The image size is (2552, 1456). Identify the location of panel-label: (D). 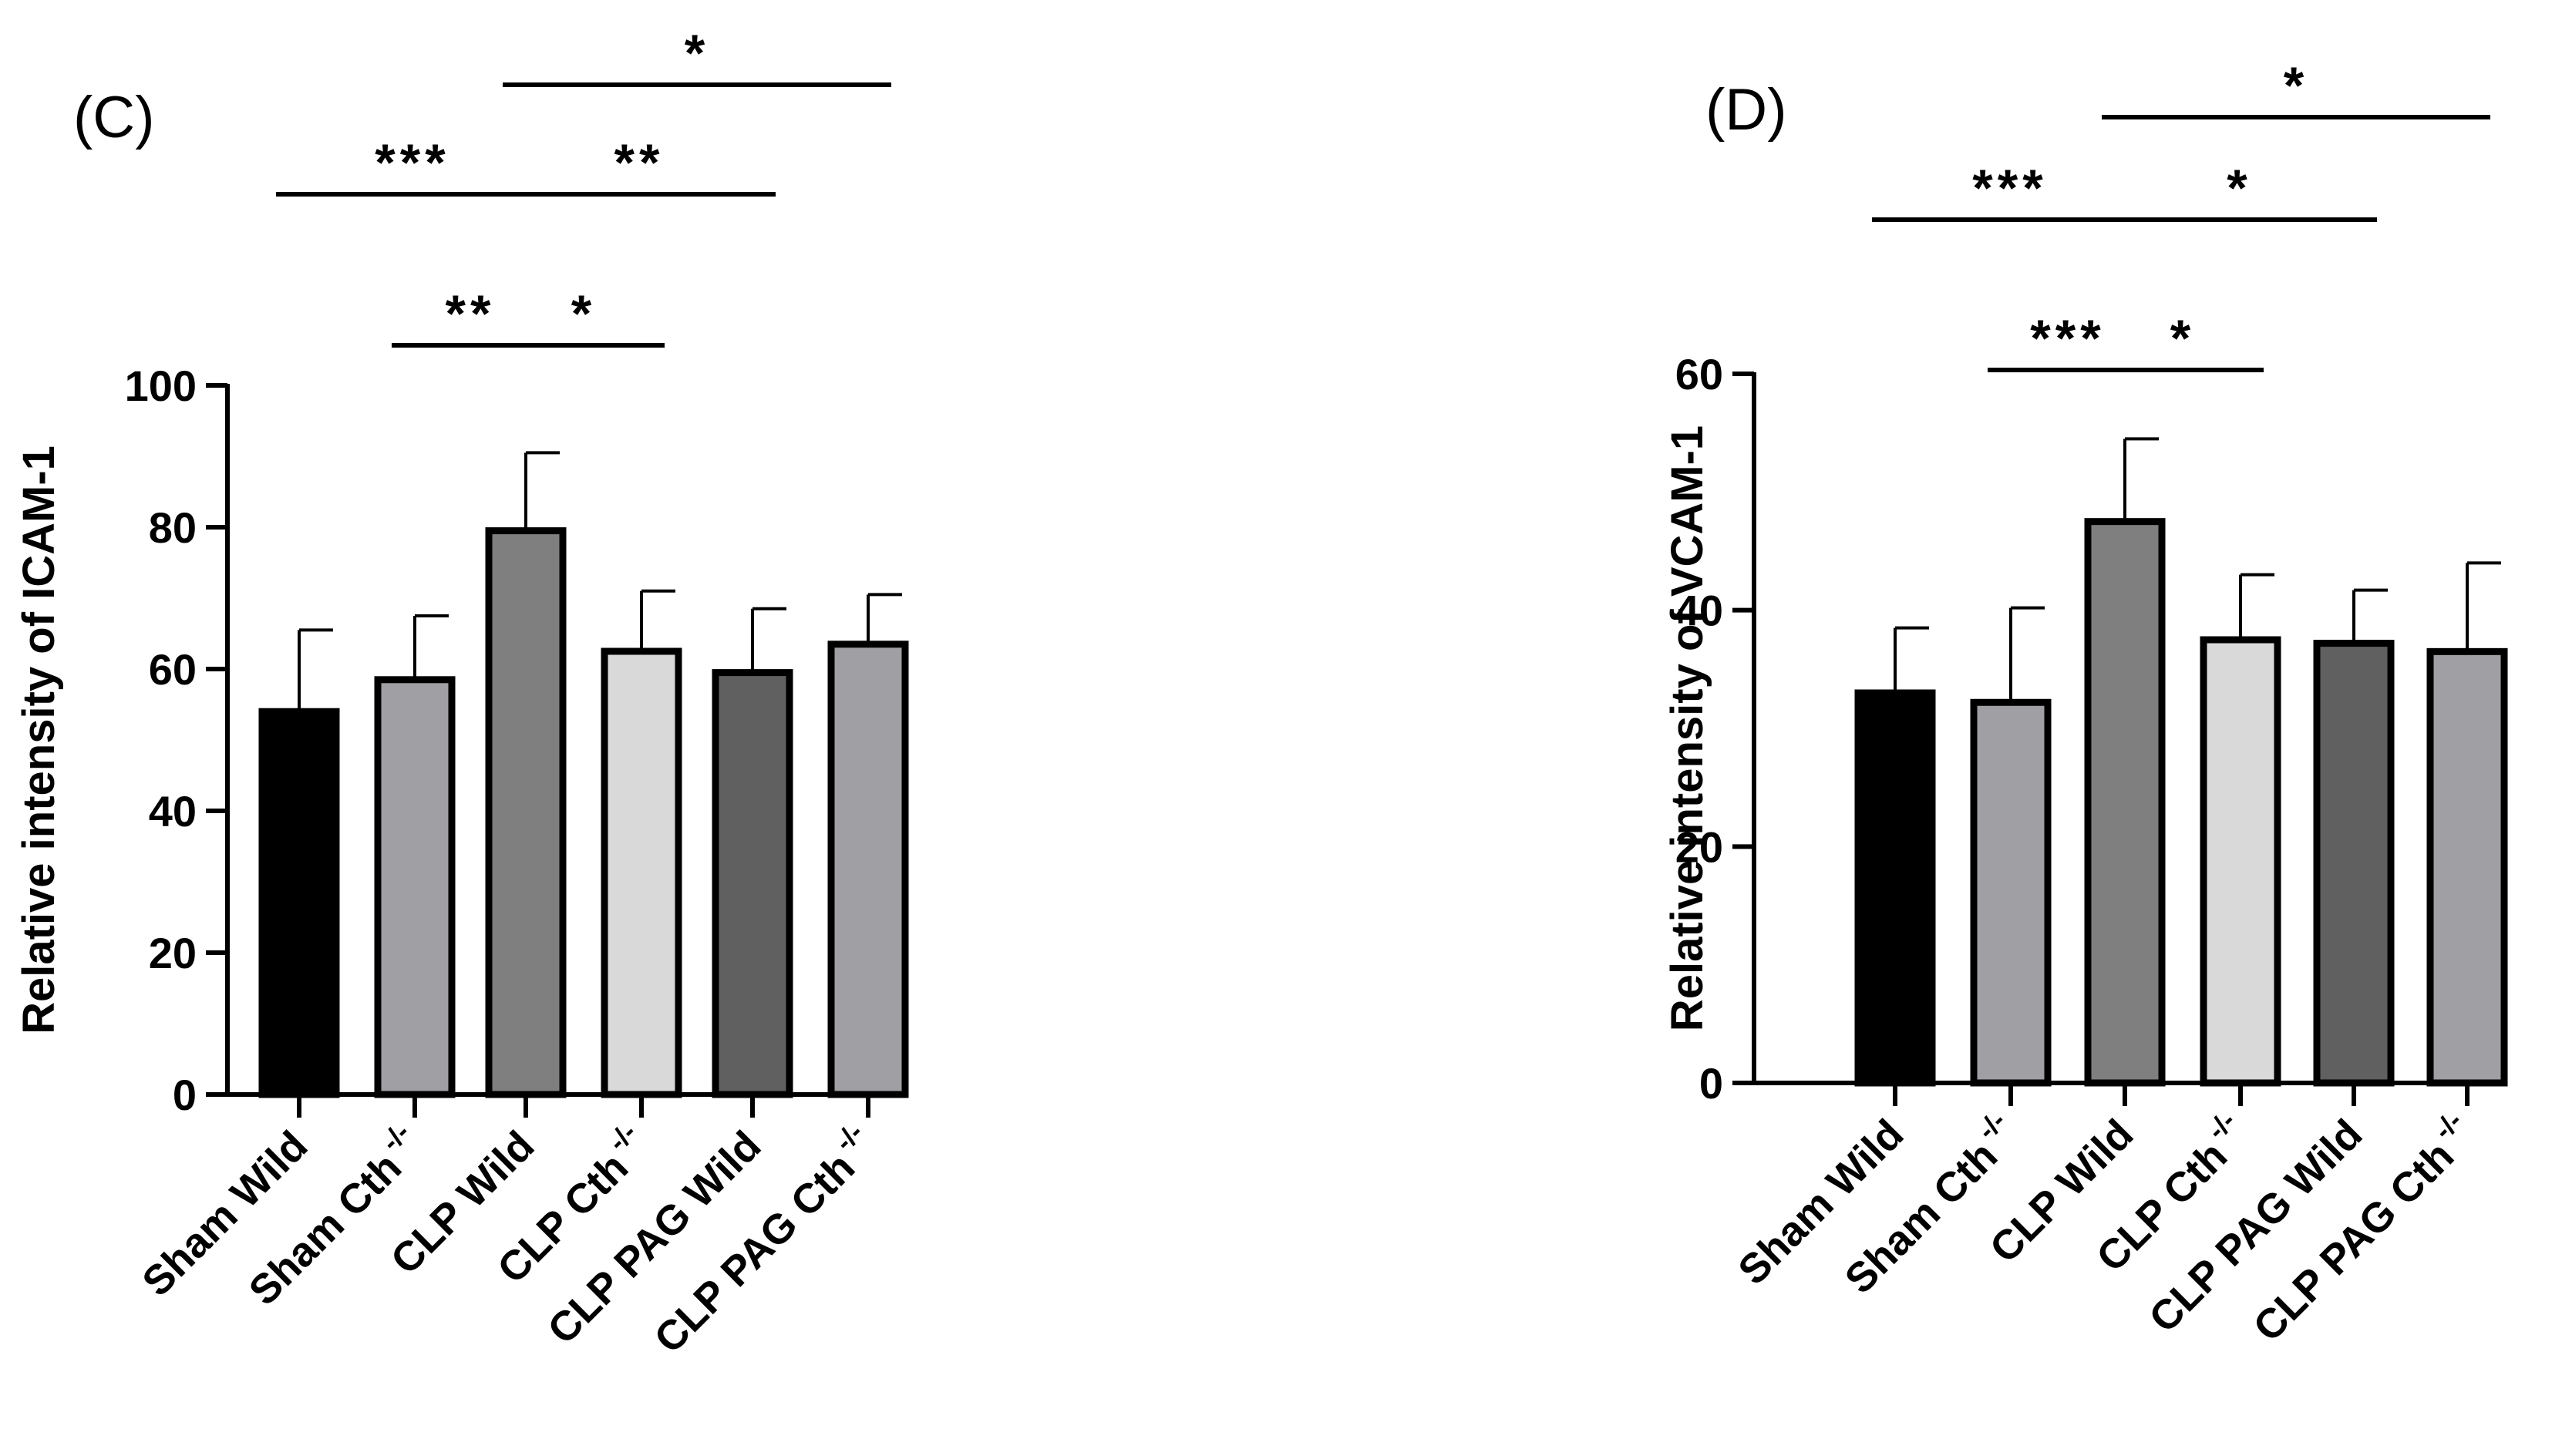
(1746, 110).